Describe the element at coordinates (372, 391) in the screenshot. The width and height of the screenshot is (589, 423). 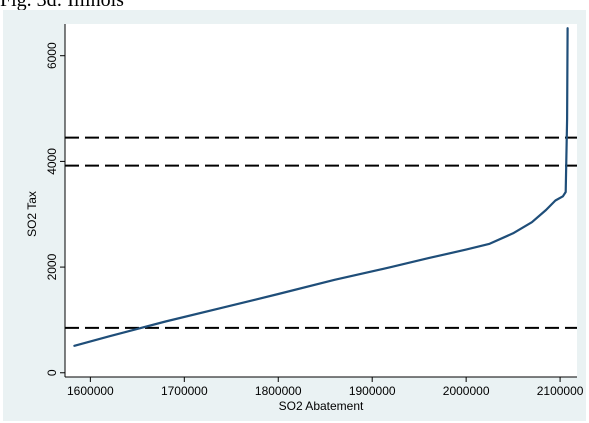
I see `x-tick-label: 1900000` at that location.